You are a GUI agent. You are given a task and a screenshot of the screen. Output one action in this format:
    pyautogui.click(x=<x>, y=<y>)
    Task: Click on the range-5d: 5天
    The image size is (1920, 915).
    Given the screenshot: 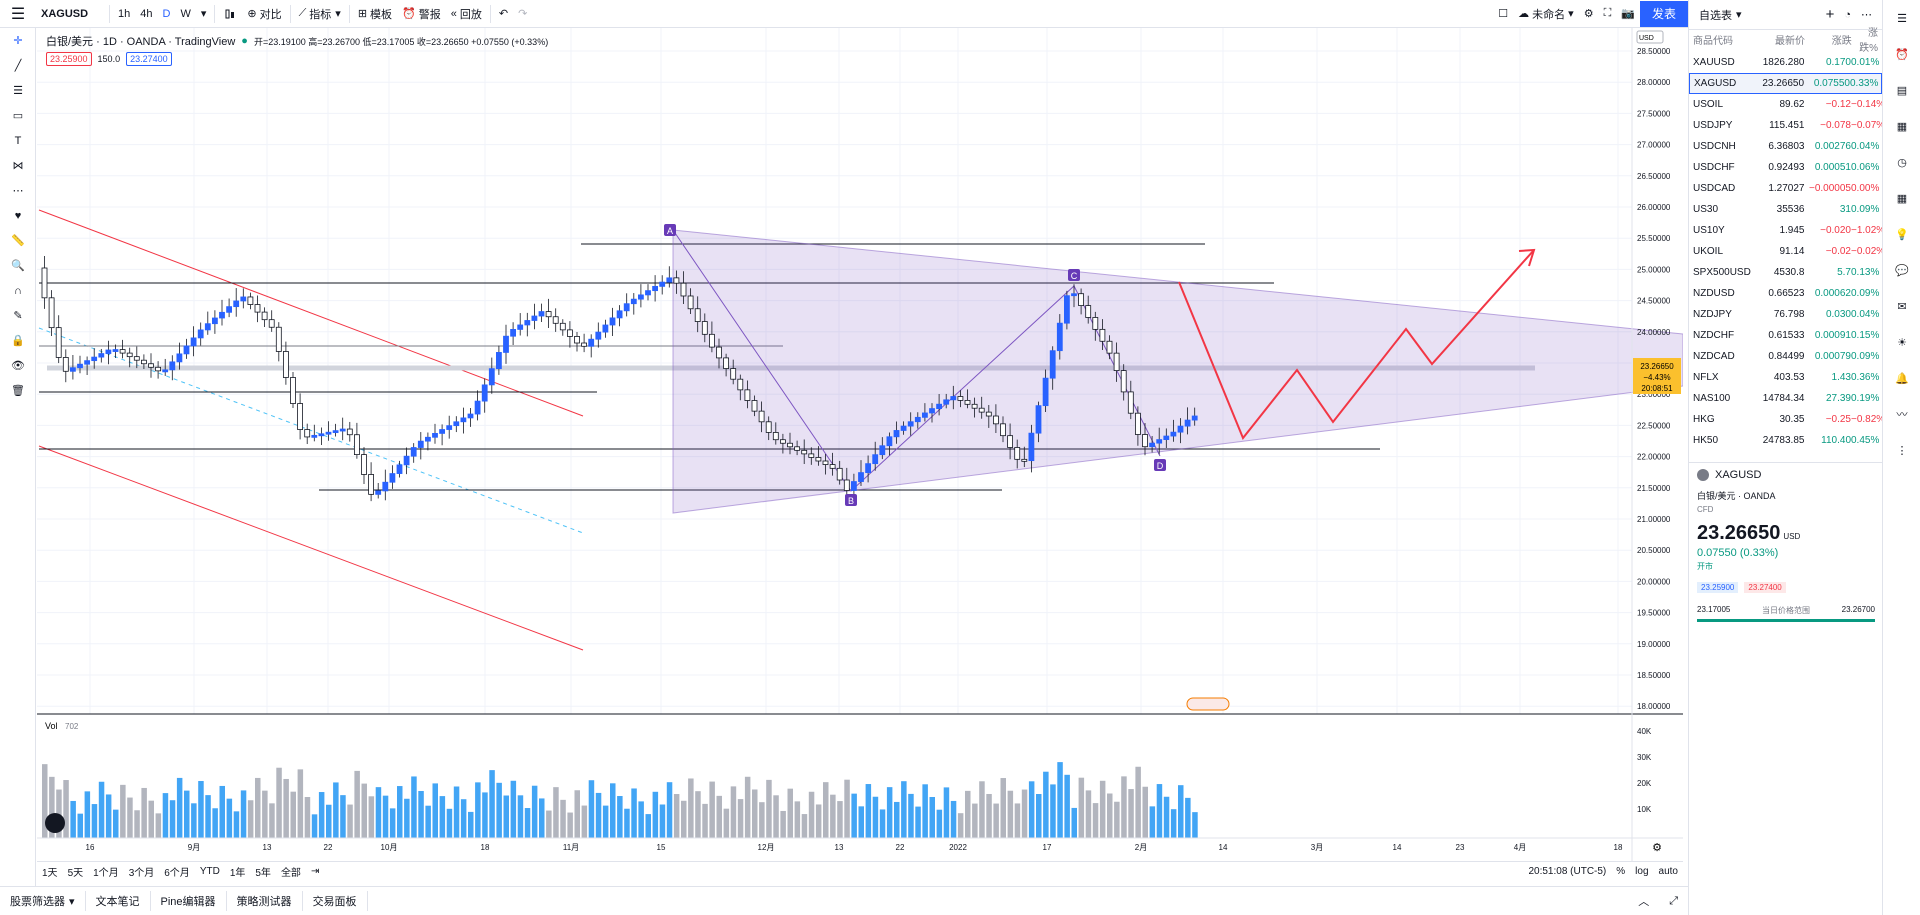 What is the action you would take?
    pyautogui.click(x=75, y=873)
    